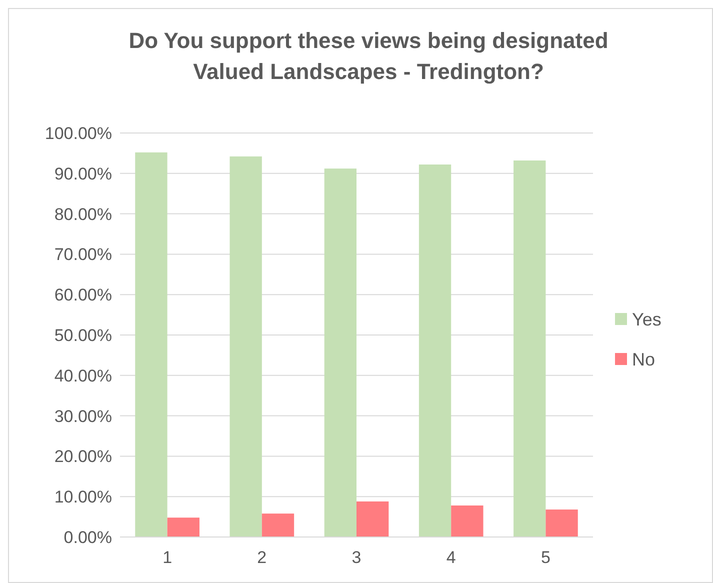 Image resolution: width=713 pixels, height=583 pixels. I want to click on legend-label: Yes, so click(647, 319).